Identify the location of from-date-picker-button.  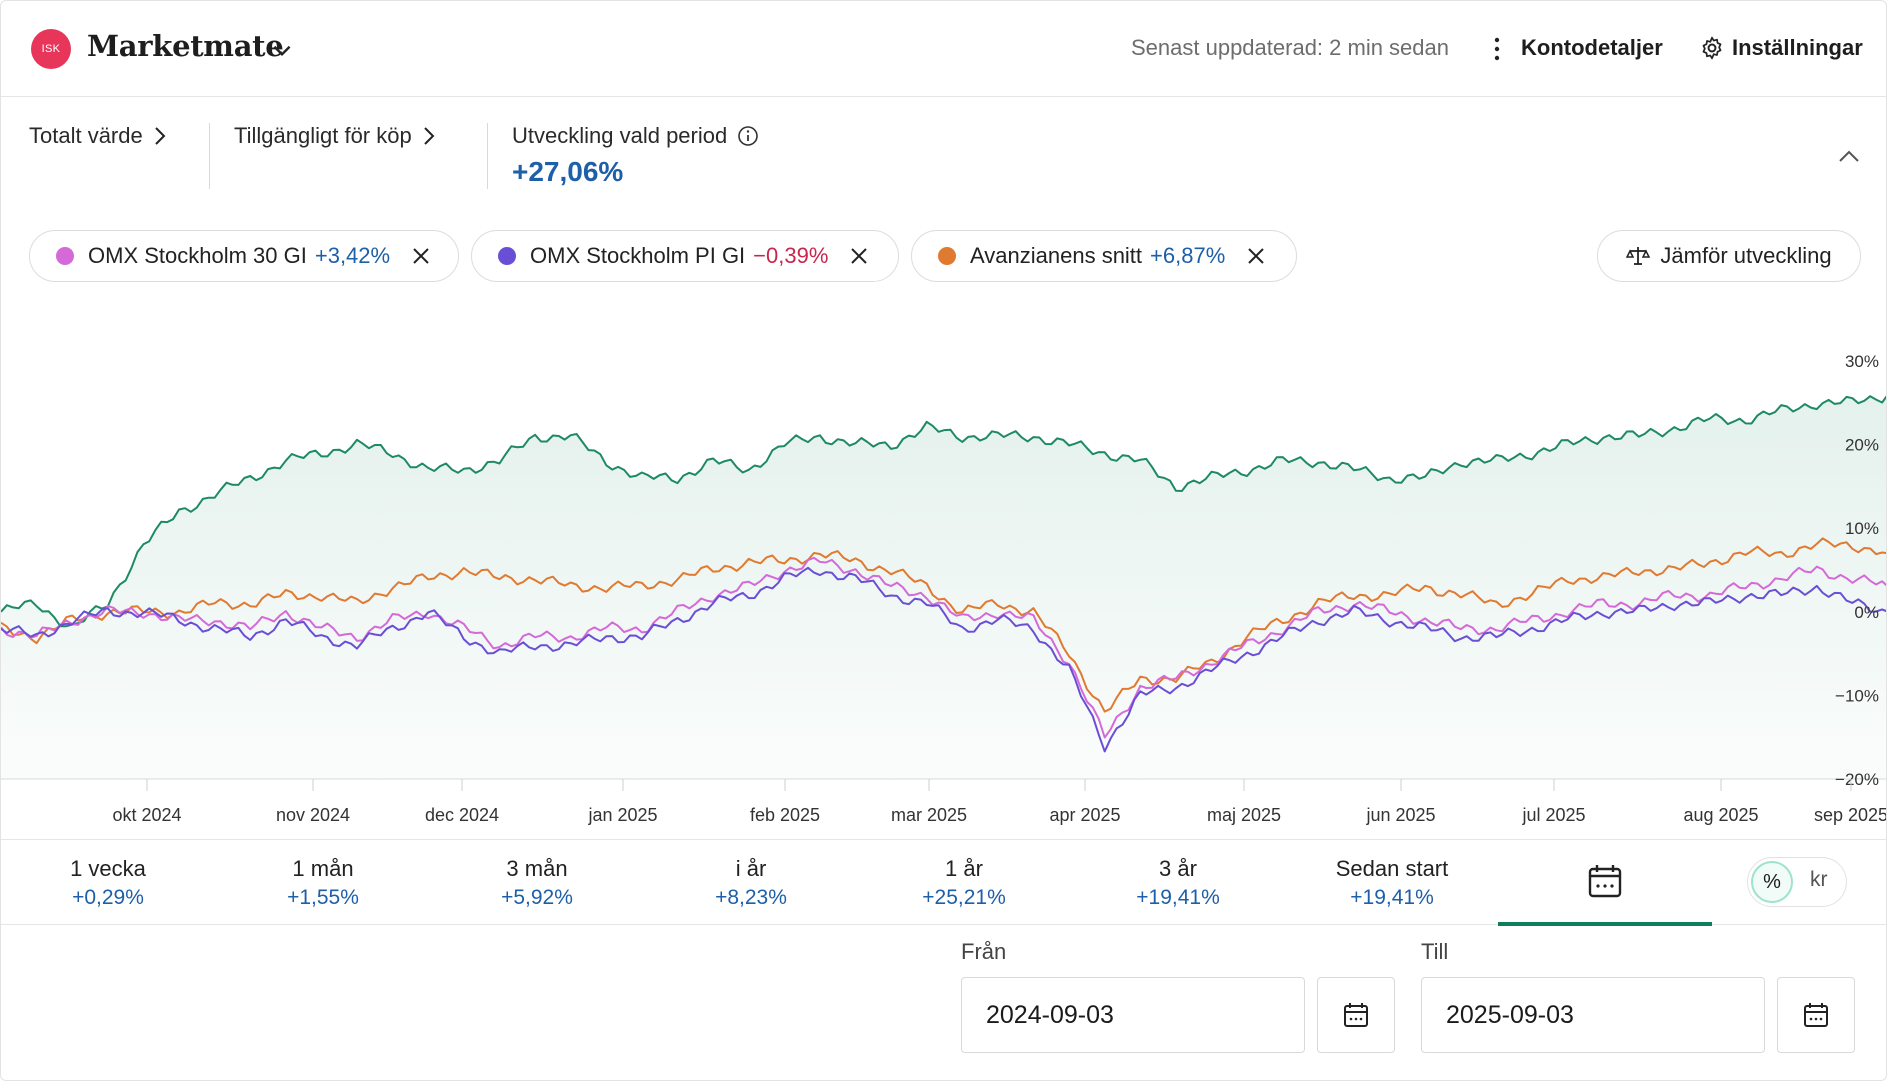
(1356, 1015).